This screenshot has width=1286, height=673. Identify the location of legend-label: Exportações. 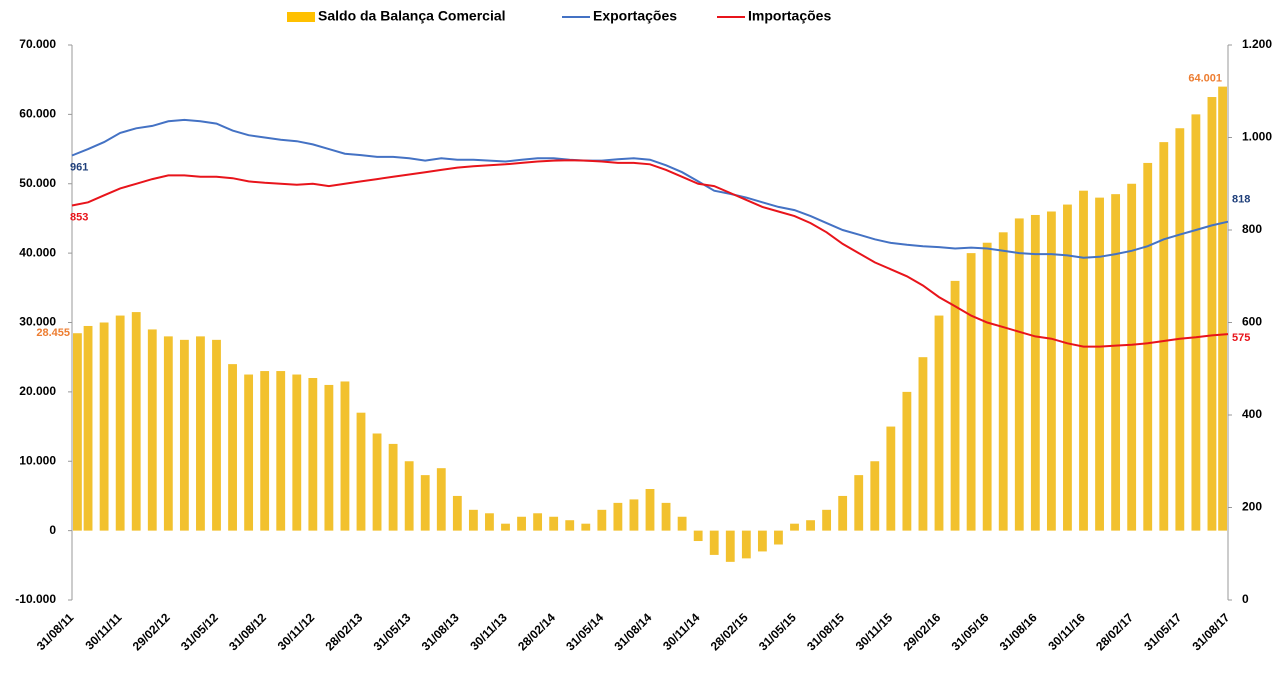
(635, 16).